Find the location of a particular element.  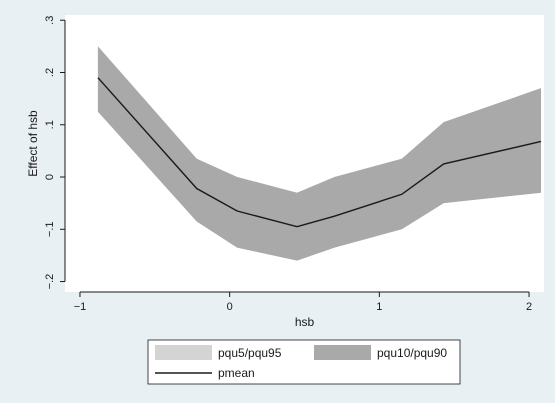

x-axis-title: hsb is located at coordinates (305, 322).